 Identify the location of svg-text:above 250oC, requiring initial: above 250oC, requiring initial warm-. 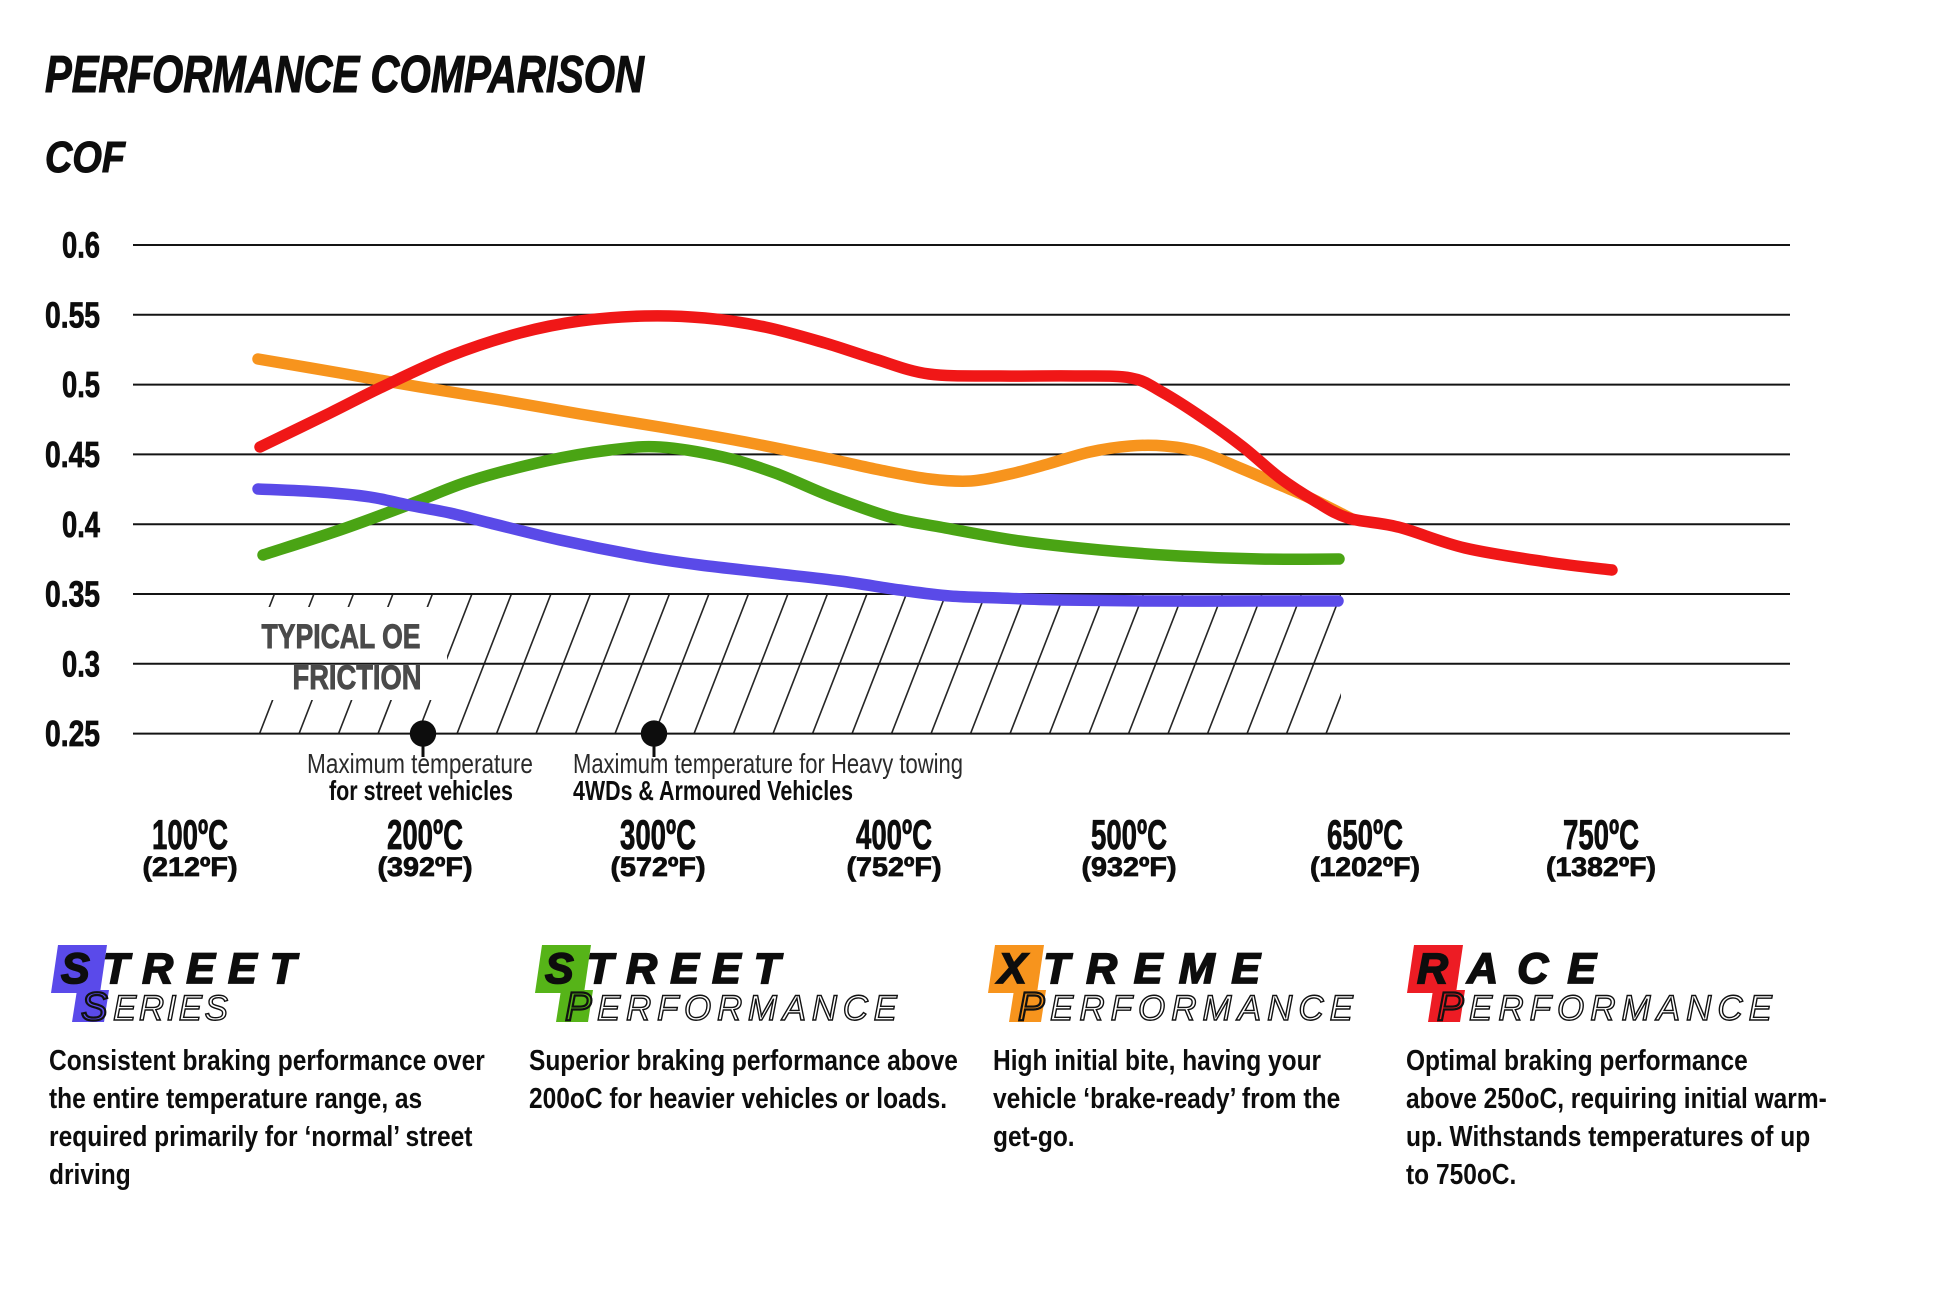
(1616, 1099).